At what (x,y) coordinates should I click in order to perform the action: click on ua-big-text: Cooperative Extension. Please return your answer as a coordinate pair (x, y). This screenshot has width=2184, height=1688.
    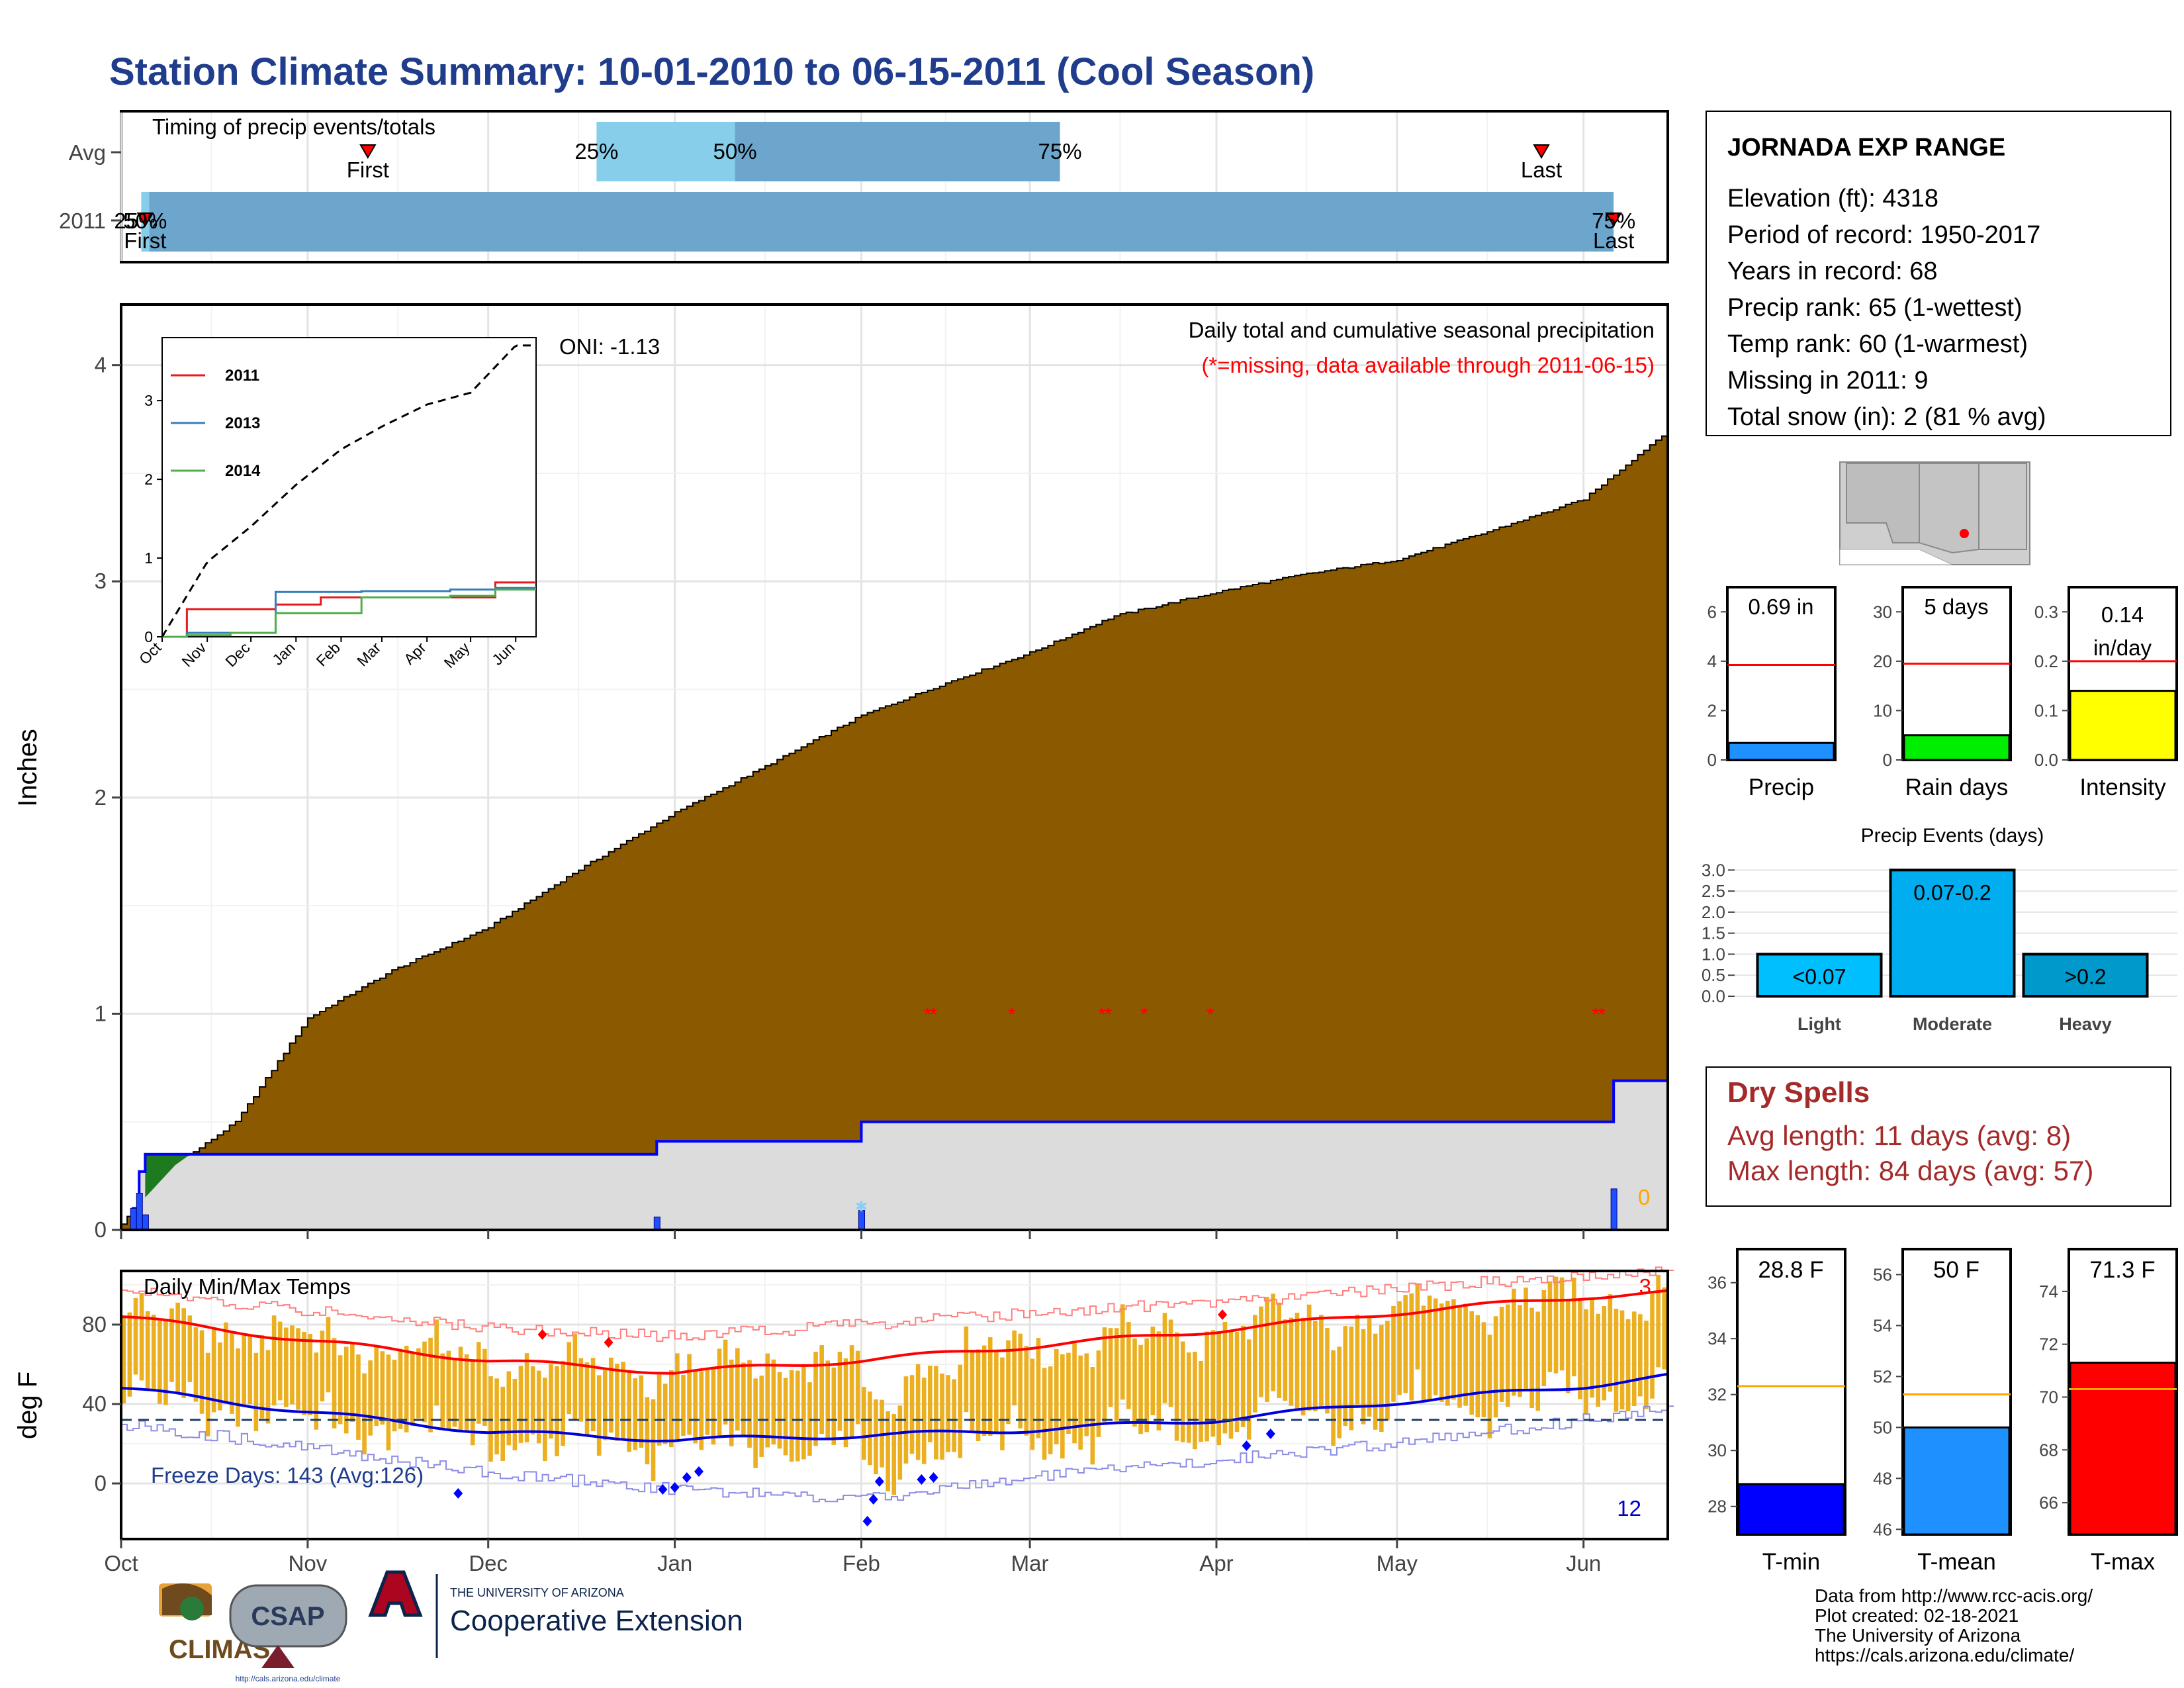
    Looking at the image, I should click on (596, 1621).